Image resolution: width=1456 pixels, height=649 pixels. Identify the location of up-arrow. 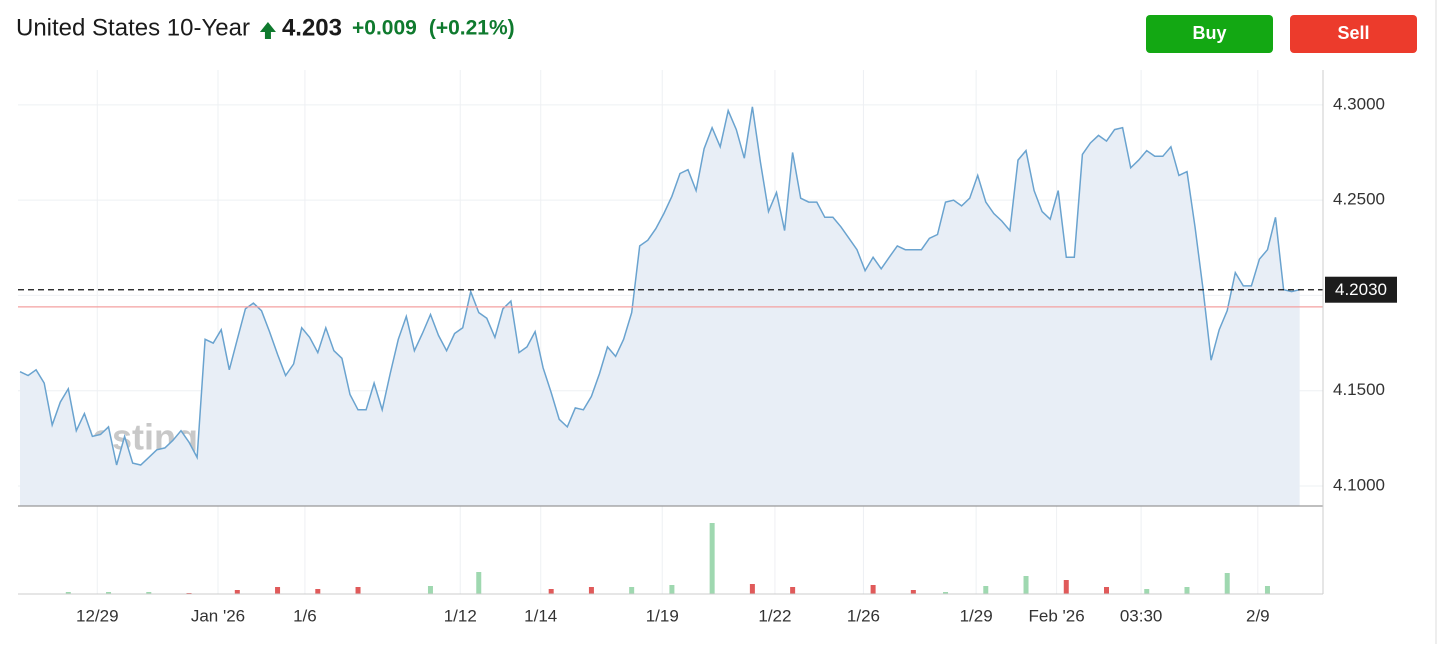
(267, 30).